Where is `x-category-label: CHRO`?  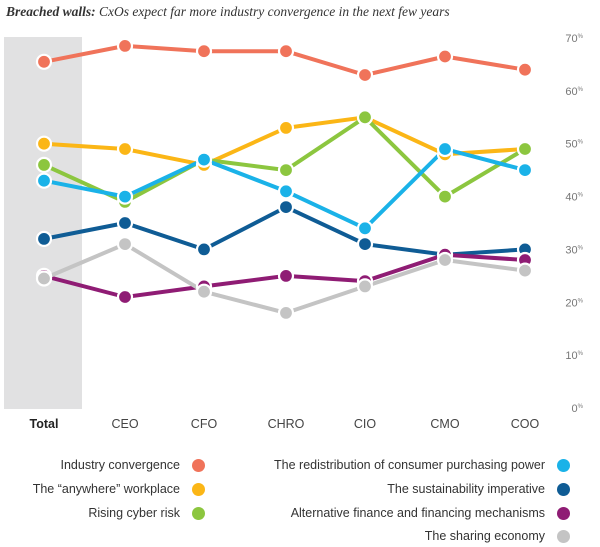
x-category-label: CHRO is located at coordinates (286, 424).